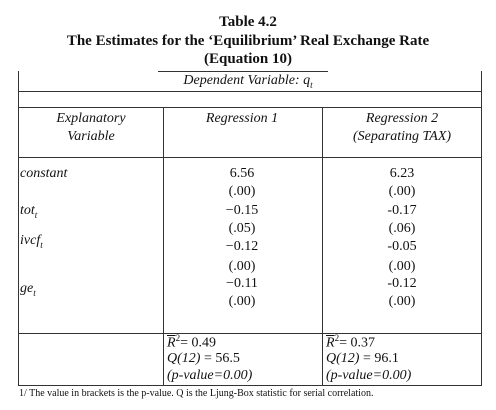 This screenshot has height=410, width=496. I want to click on estimate: 6.23, so click(402, 173).